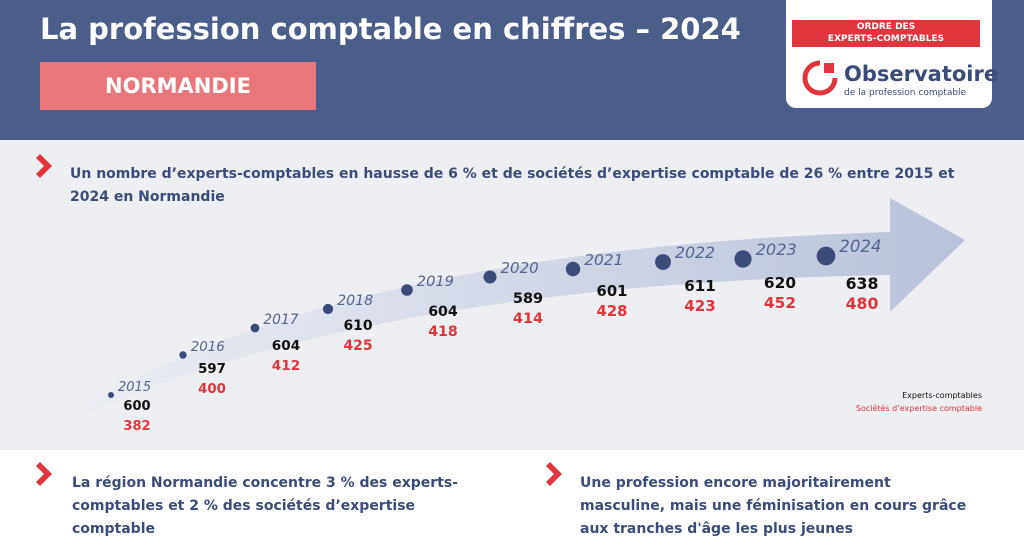  Describe the element at coordinates (178, 86) in the screenshot. I see `region: NORMANDIE` at that location.